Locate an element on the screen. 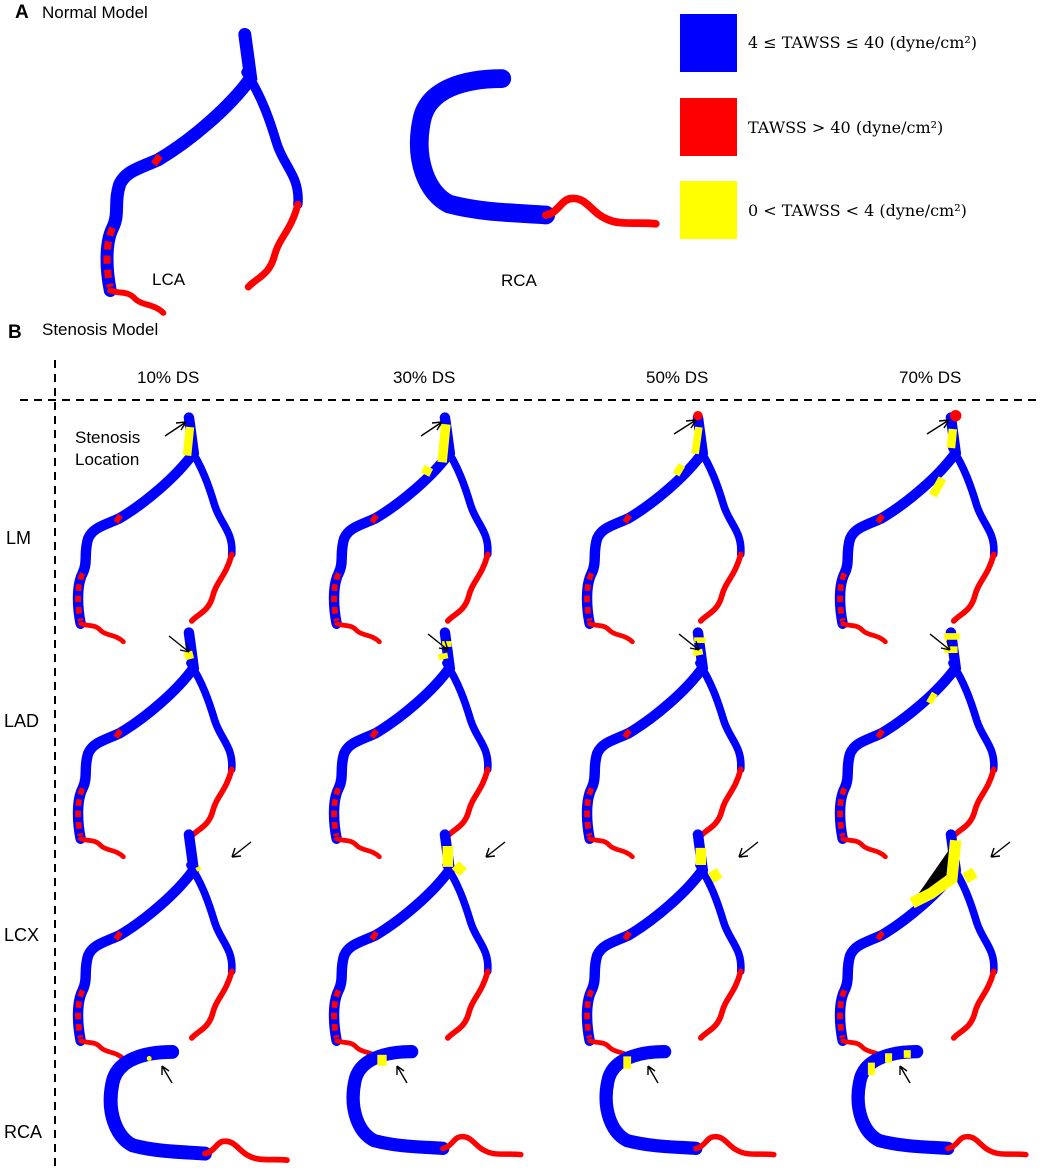 This screenshot has width=1045, height=1173. normal-rca-vessel is located at coordinates (537, 151).